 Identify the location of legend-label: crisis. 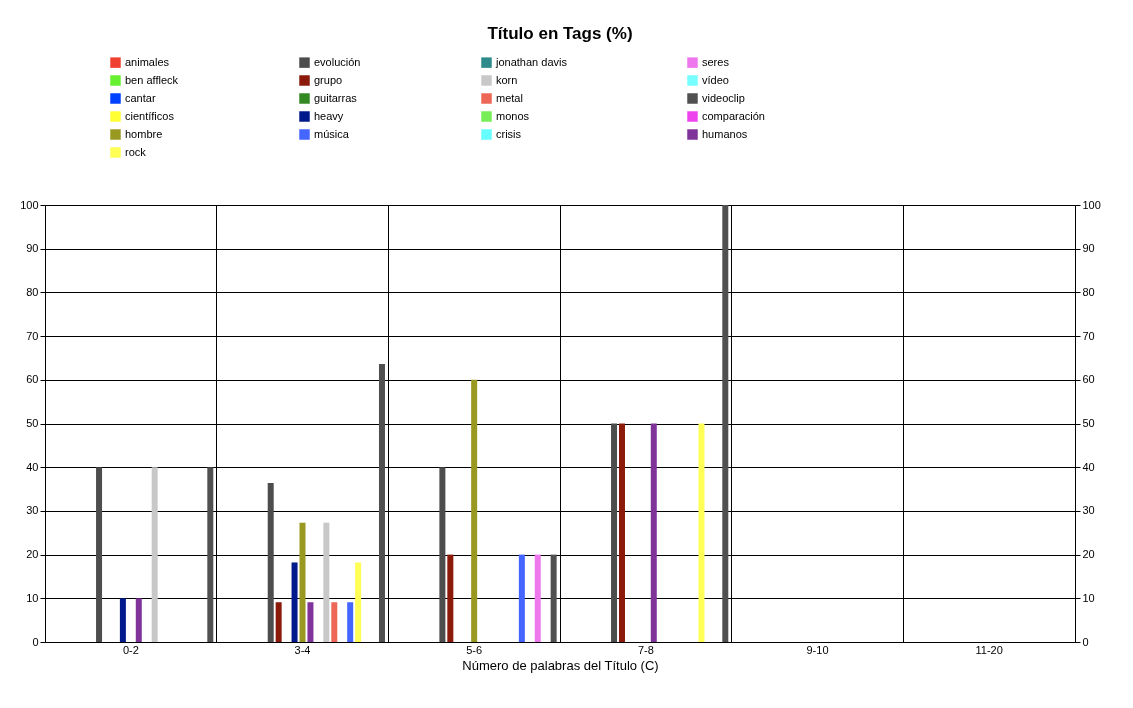
(509, 133).